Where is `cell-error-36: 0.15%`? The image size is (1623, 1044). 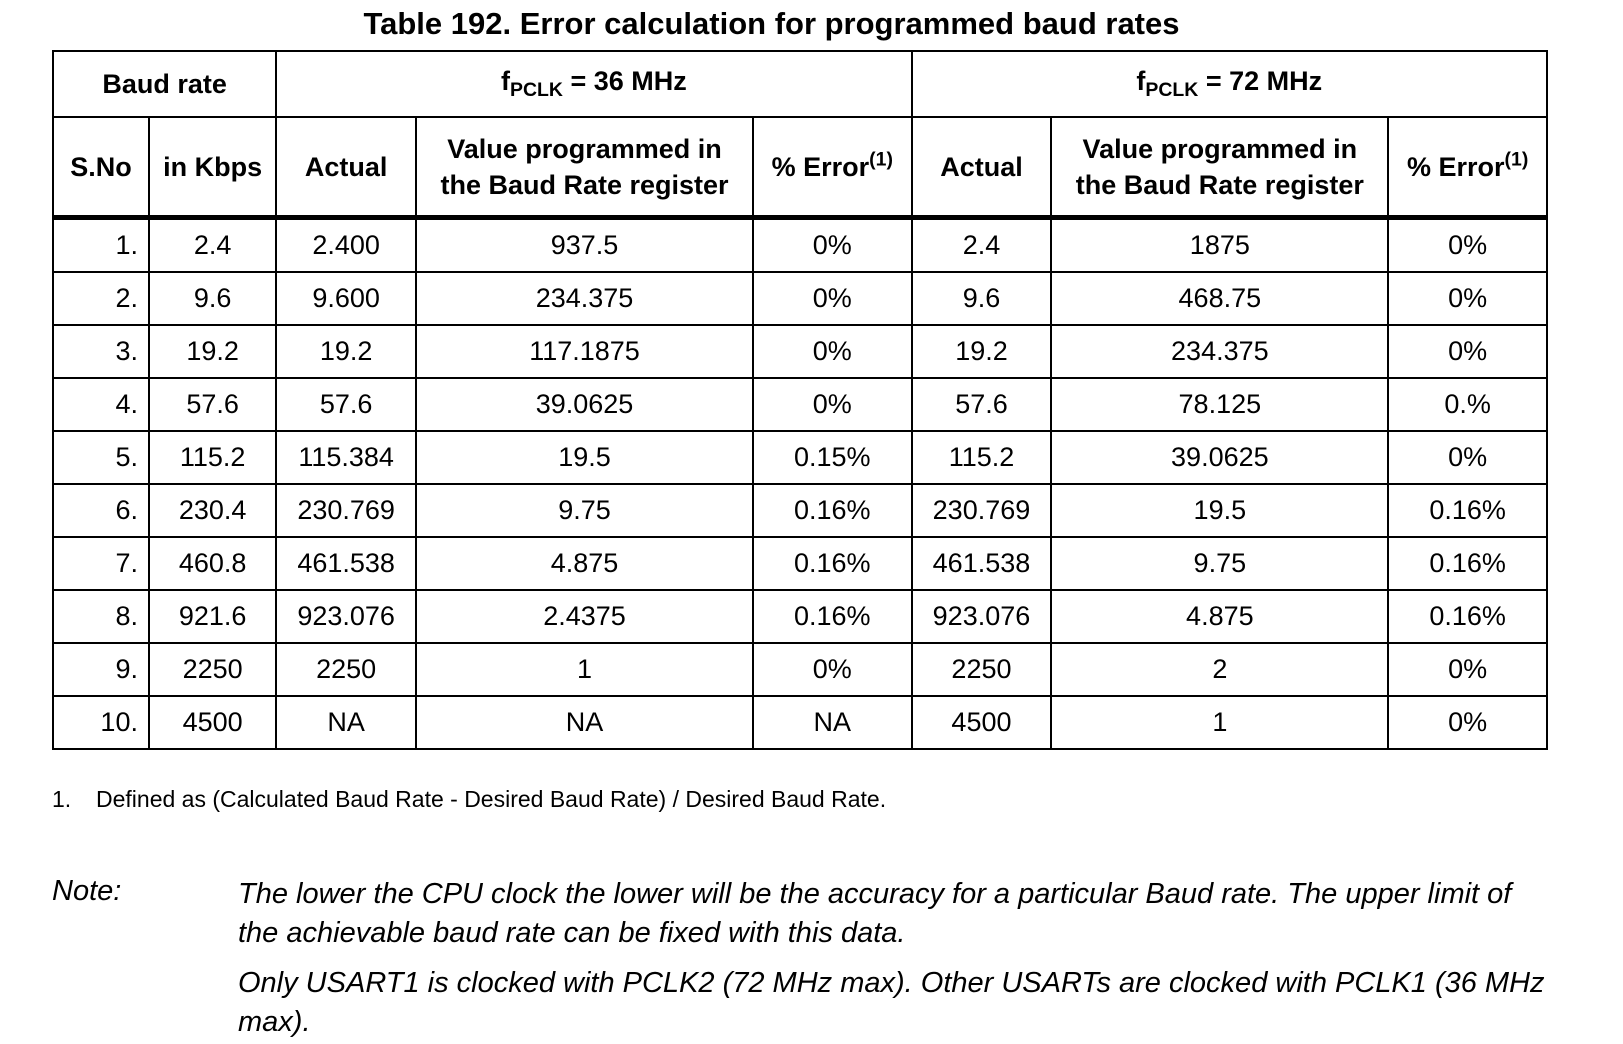 cell-error-36: 0.15% is located at coordinates (832, 457).